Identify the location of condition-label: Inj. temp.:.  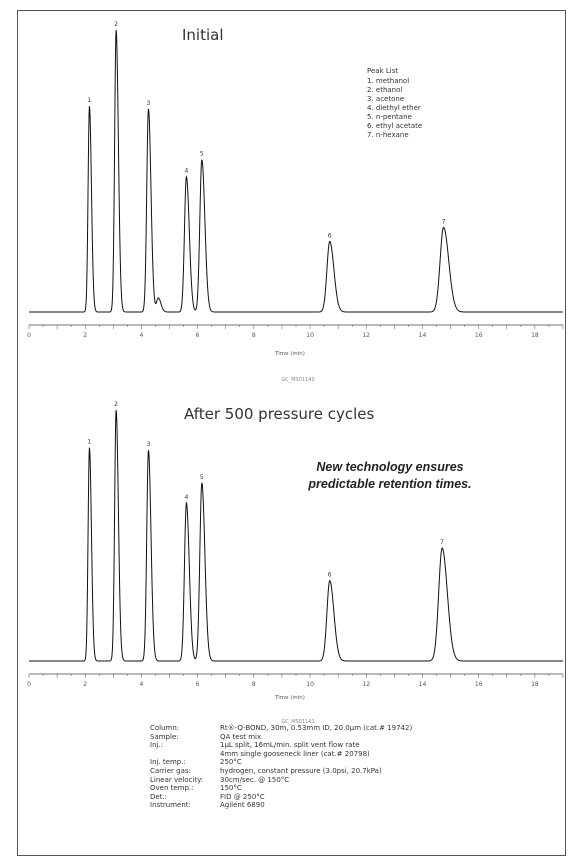
(168, 762).